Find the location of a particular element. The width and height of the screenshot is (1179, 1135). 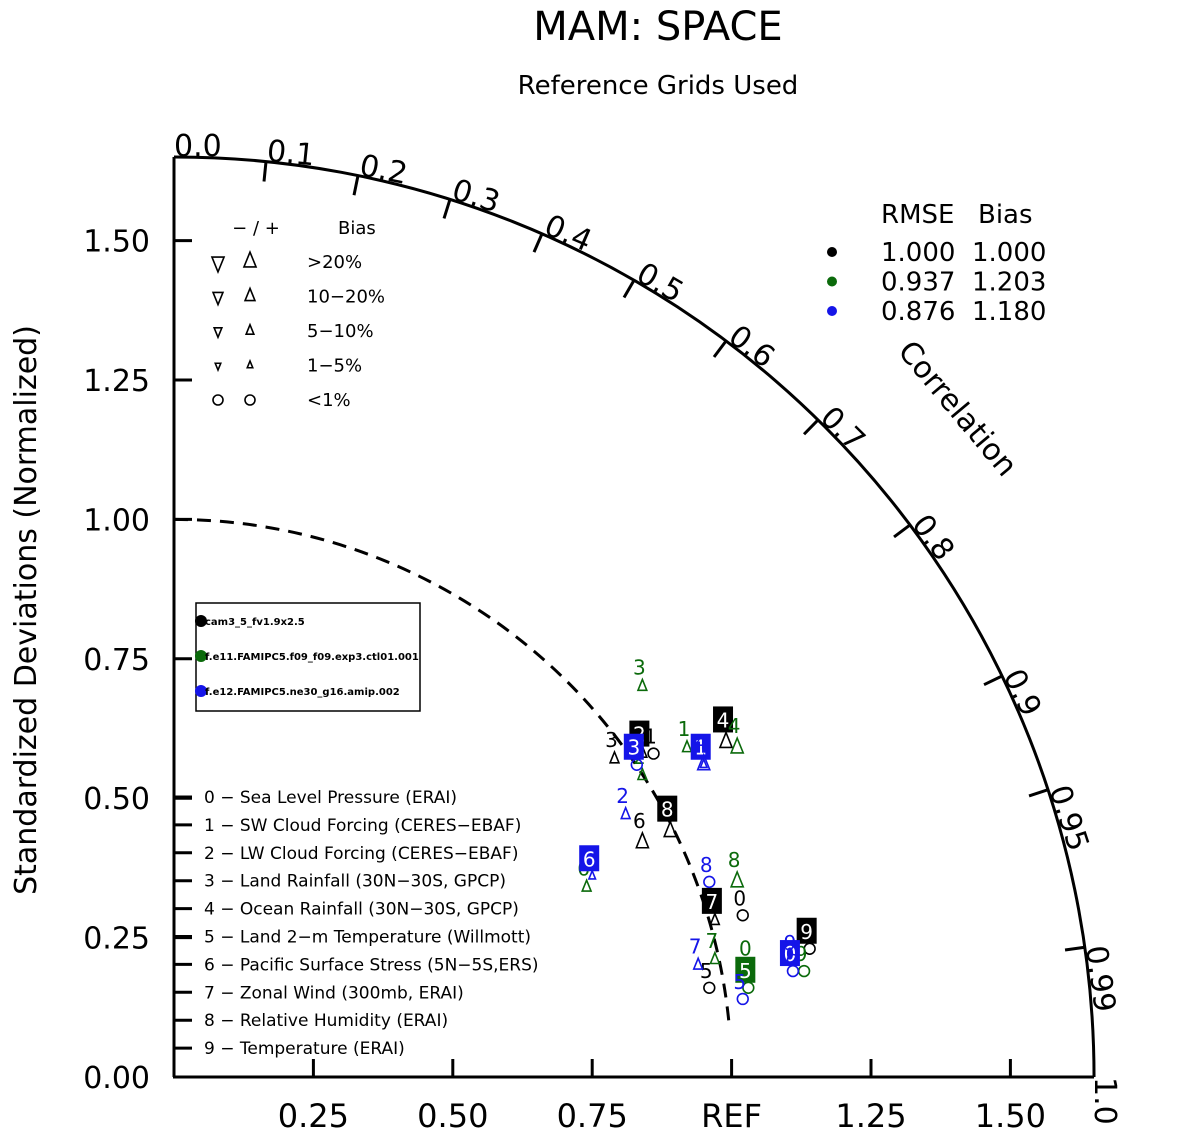

correlation-tick-label: 0.3 is located at coordinates (476, 197).